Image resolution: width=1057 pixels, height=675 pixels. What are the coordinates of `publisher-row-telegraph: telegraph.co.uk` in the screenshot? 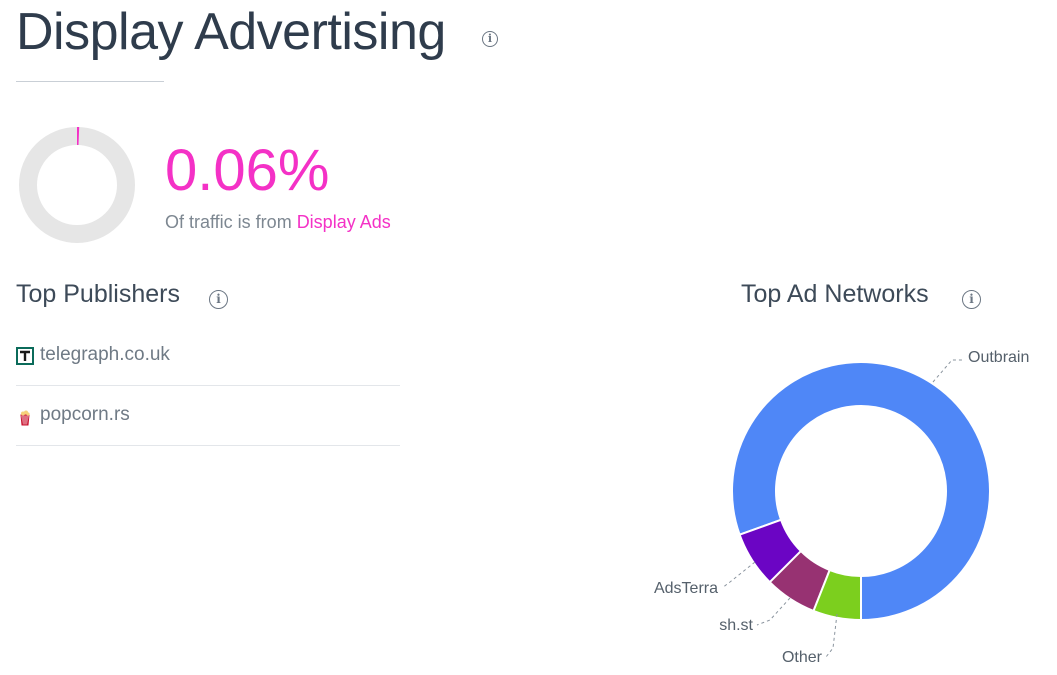 It's located at (208, 356).